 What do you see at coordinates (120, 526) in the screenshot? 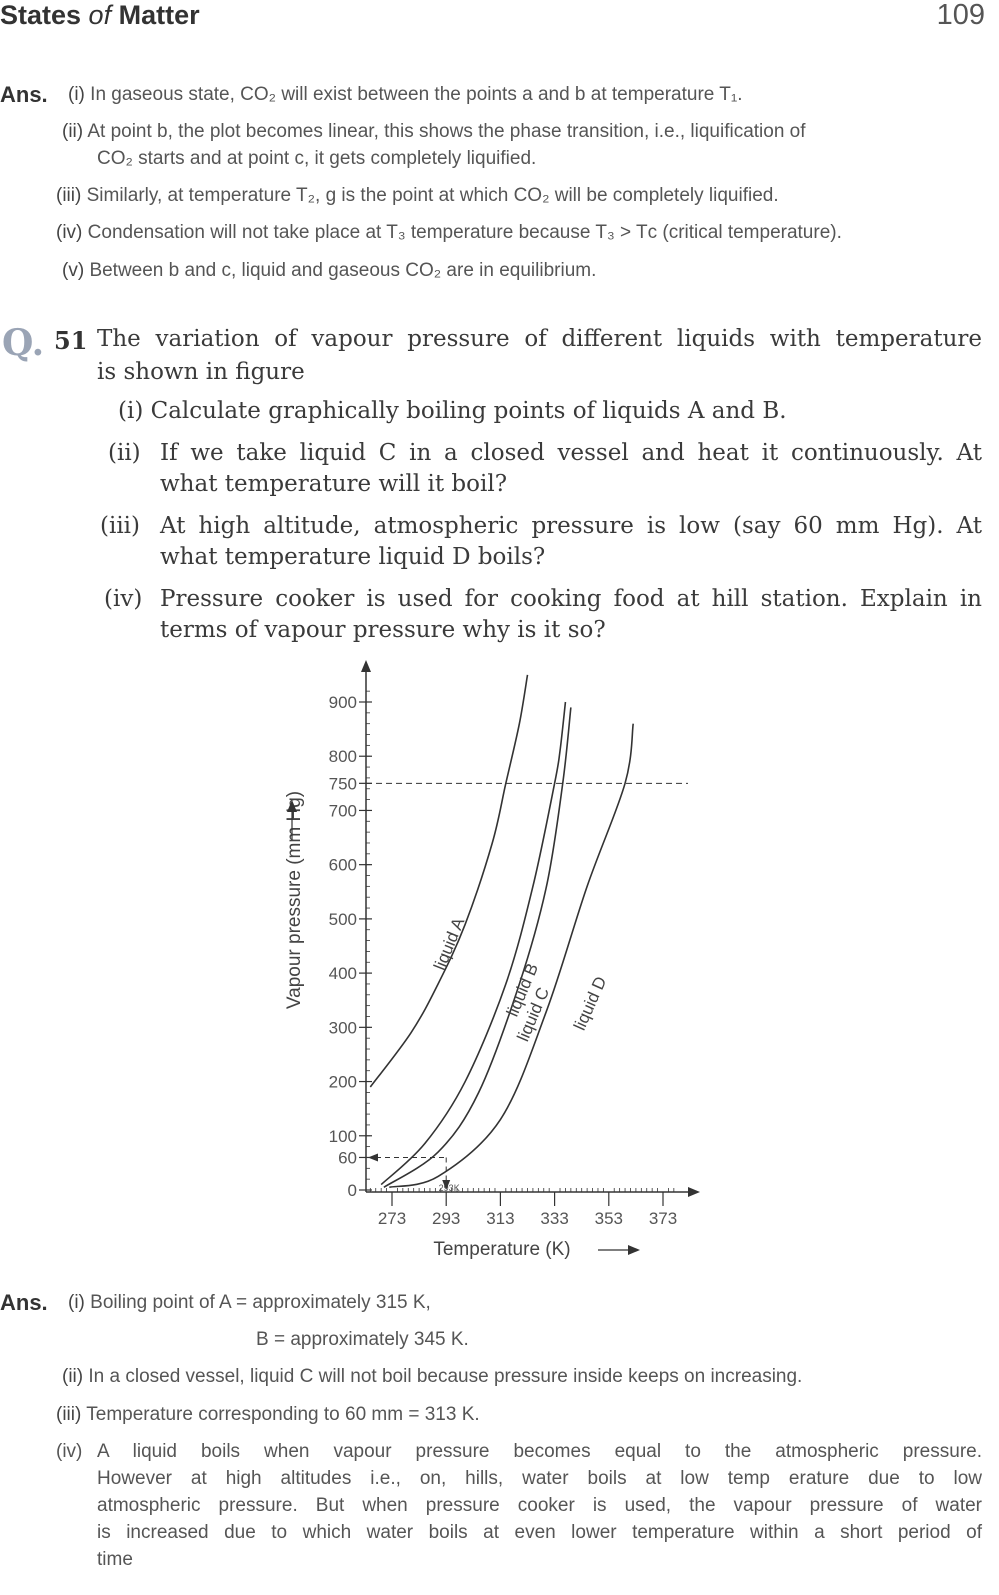
I see `question-part-num: (iii)` at bounding box center [120, 526].